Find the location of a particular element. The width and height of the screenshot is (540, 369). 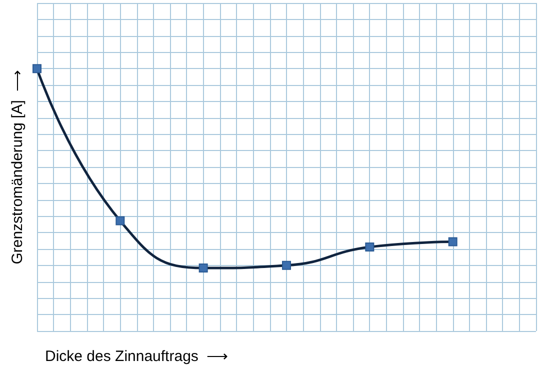

y-axis-title: Grenzstromänderung [A] ⟶ is located at coordinates (17, 167).